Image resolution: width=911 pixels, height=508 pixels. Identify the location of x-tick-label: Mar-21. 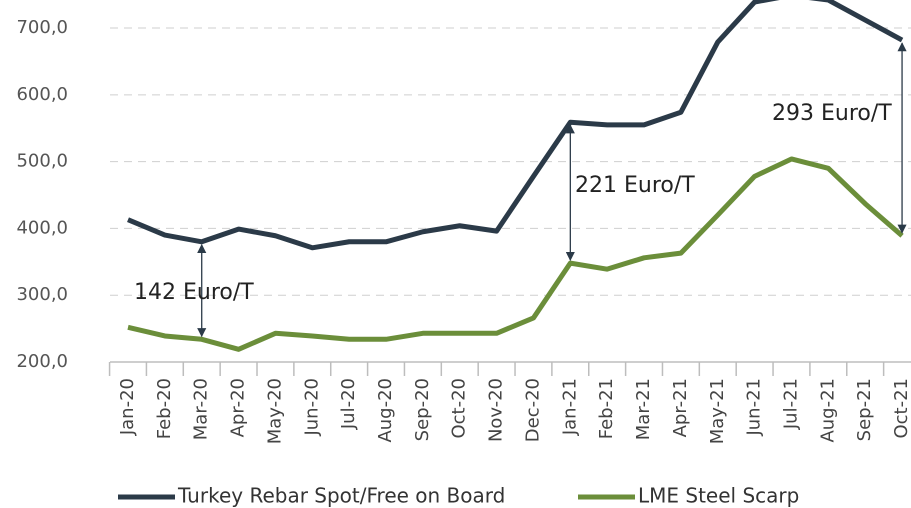
(643, 409).